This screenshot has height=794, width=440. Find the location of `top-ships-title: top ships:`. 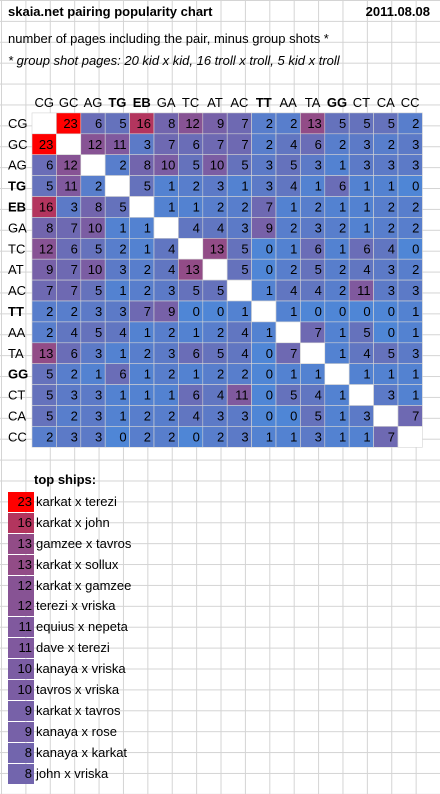

top-ships-title: top ships: is located at coordinates (65, 479).